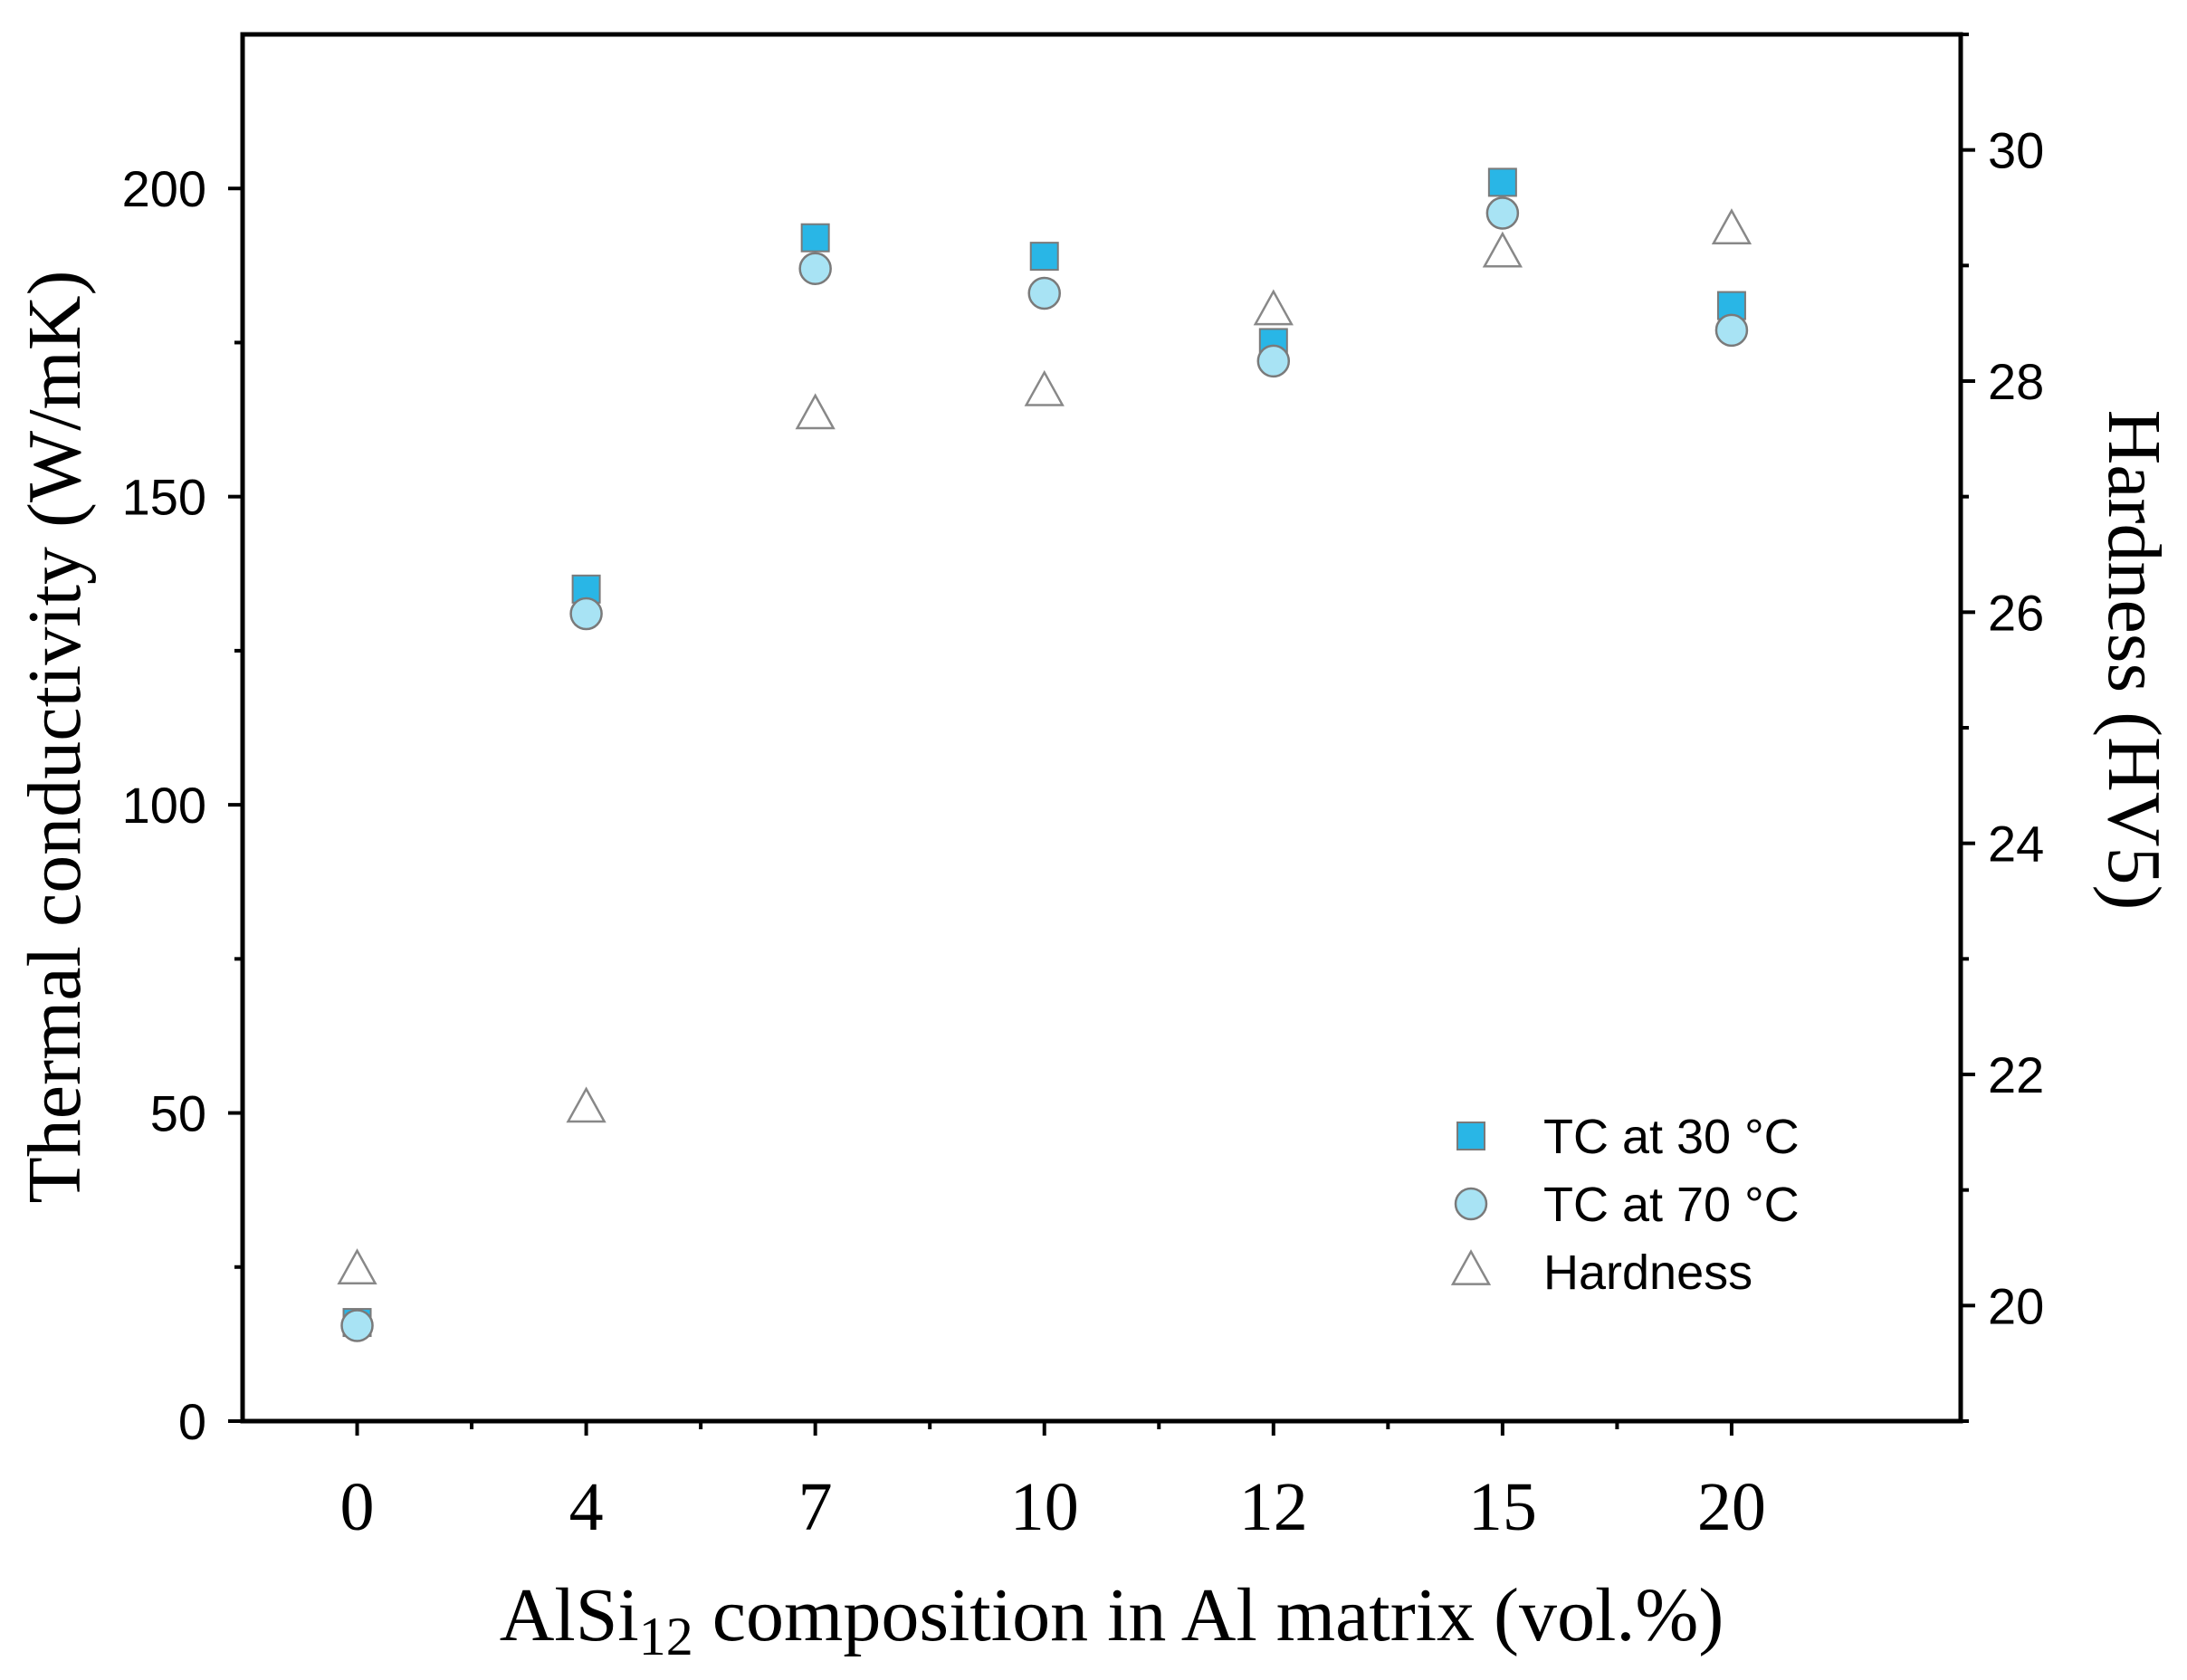  I want to click on x-axis-title: AlSi12 composition in Al matrix (vol.%), so click(1112, 1619).